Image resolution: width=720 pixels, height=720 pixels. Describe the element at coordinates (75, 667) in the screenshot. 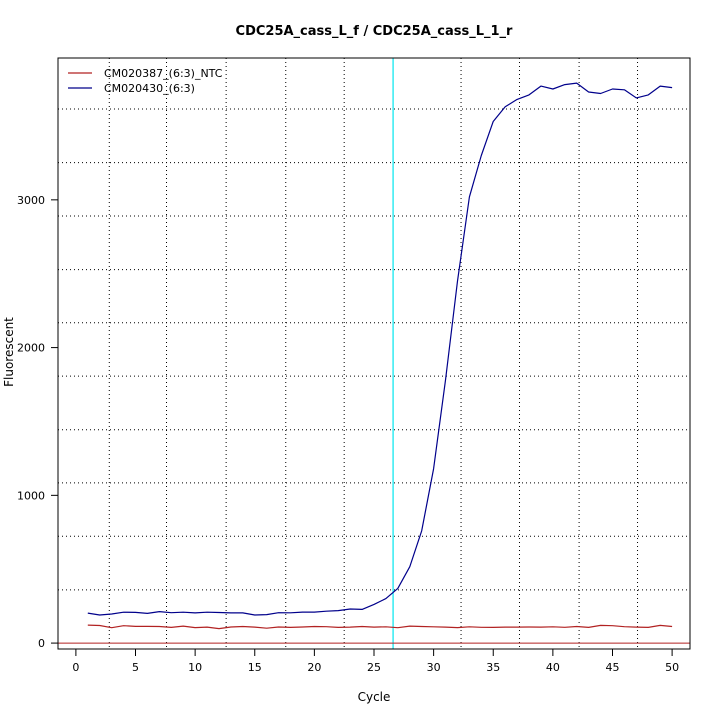

I see `x-tick-label: 0` at that location.